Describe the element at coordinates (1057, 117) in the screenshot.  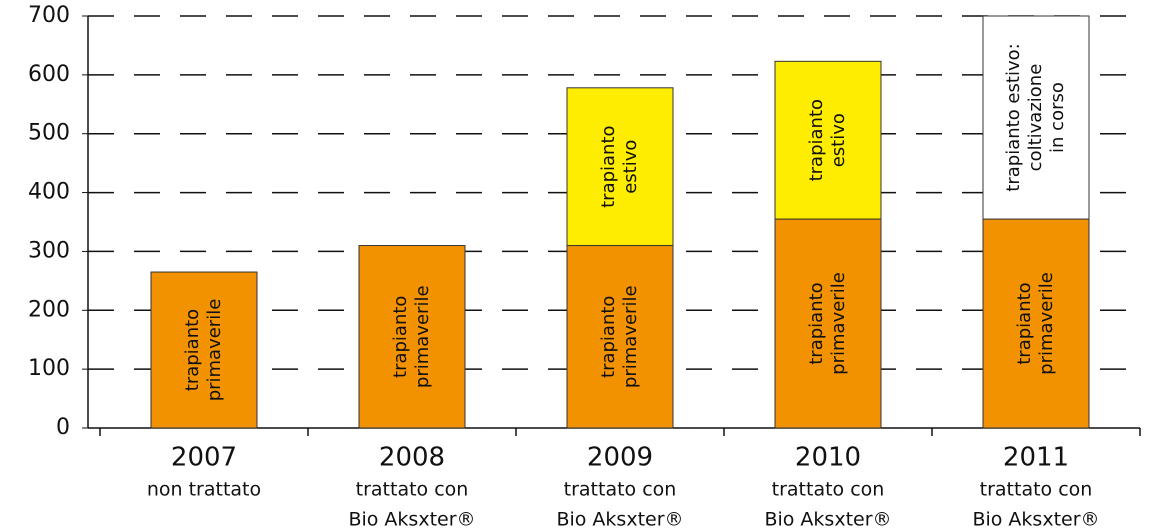
I see `segment-label-line: in corso` at that location.